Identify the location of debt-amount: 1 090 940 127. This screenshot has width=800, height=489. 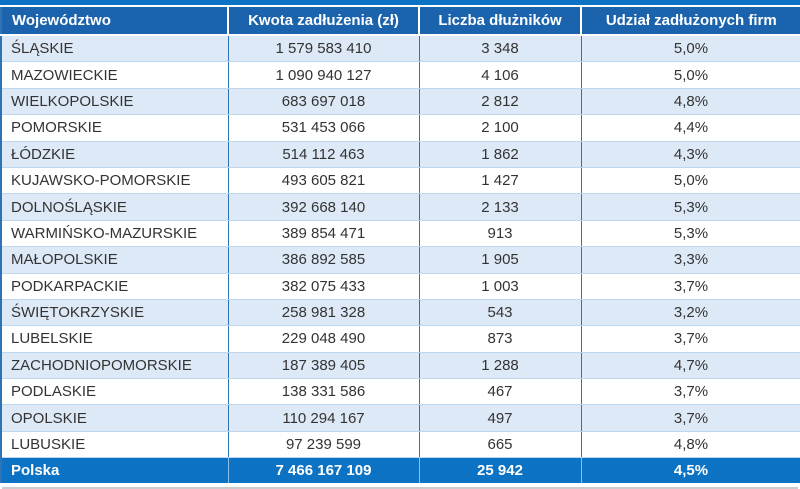
(324, 75).